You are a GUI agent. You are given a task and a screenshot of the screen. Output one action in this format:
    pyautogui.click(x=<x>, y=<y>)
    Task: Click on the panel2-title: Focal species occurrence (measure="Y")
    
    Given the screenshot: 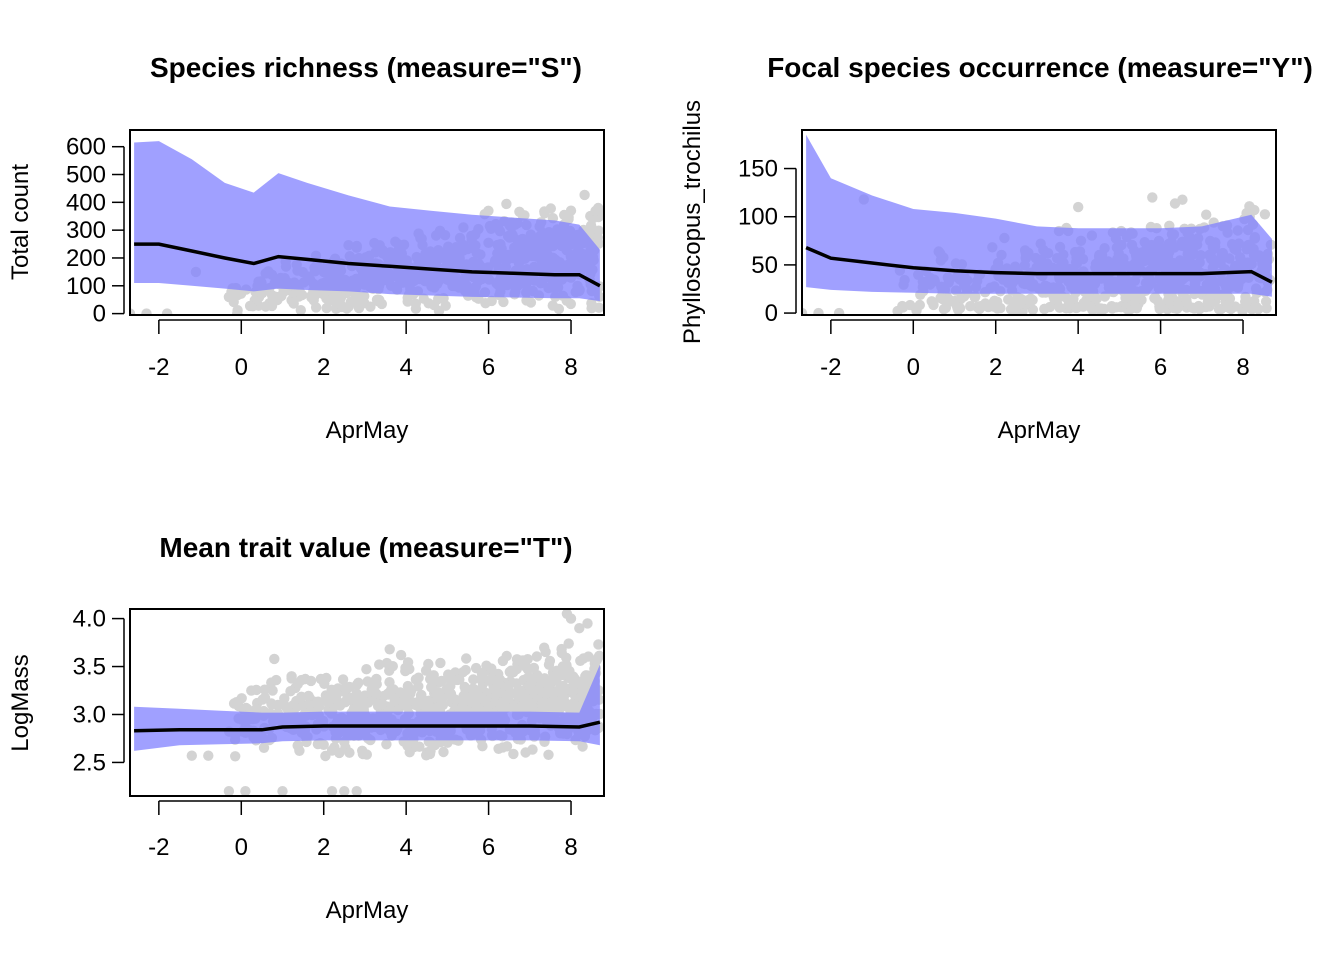 What is the action you would take?
    pyautogui.click(x=1040, y=67)
    